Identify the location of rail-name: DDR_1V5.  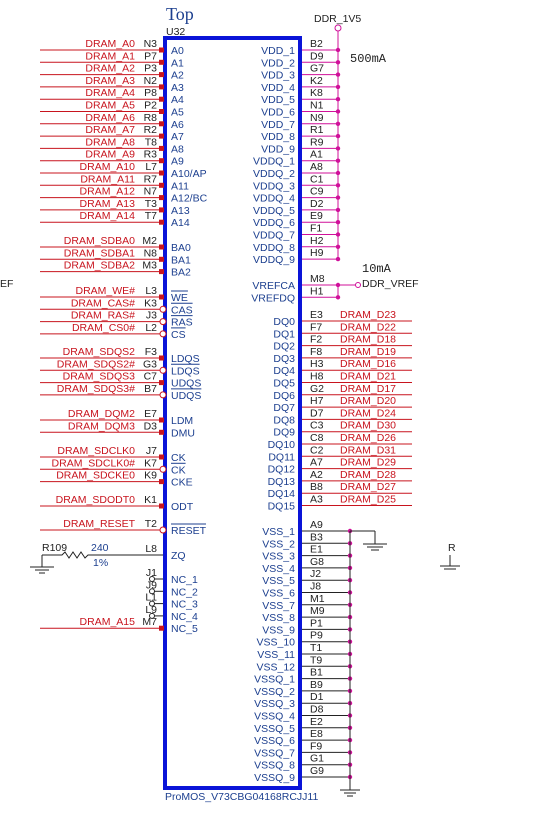
(337, 19).